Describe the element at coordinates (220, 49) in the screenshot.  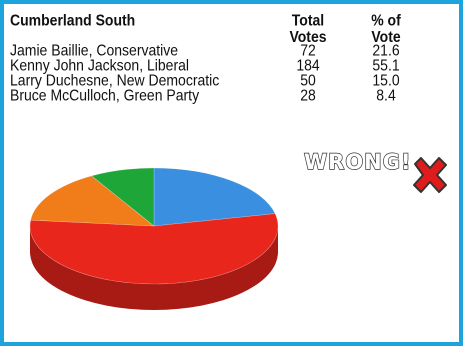
I see `table-row: Jamie Baillie, Conservative 72 21.6` at that location.